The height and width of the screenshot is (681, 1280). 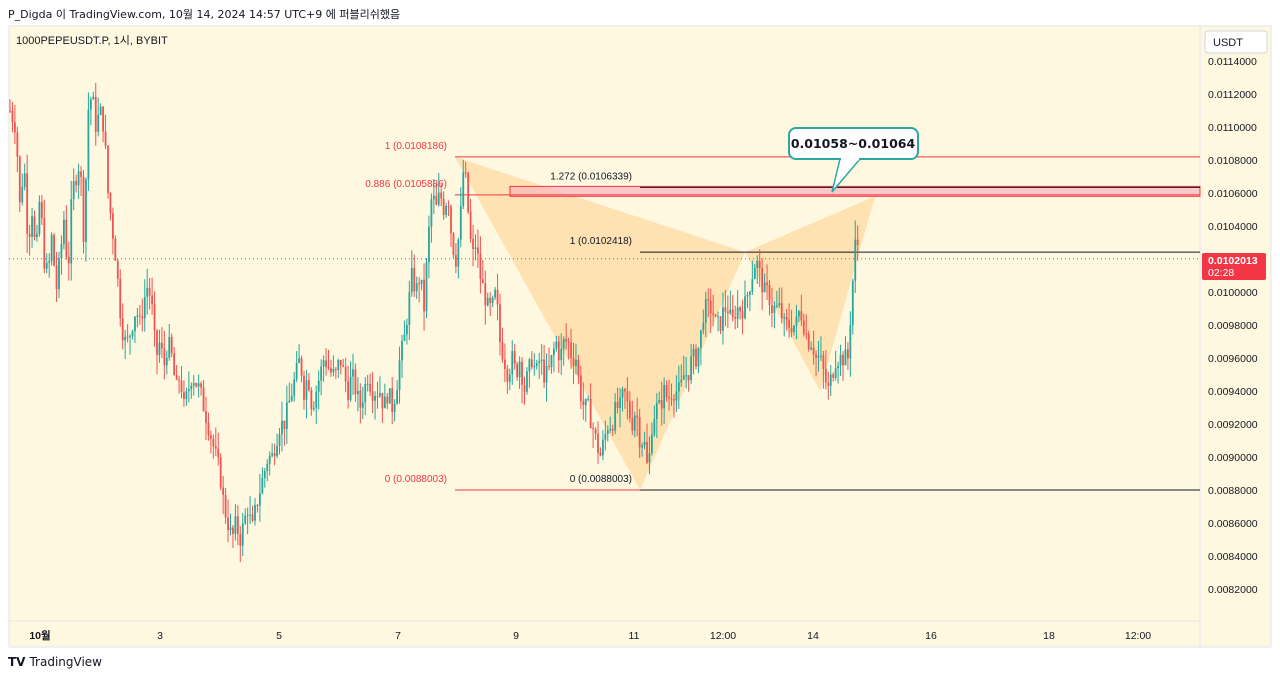 I want to click on time-tick-label: 18, so click(x=1049, y=636).